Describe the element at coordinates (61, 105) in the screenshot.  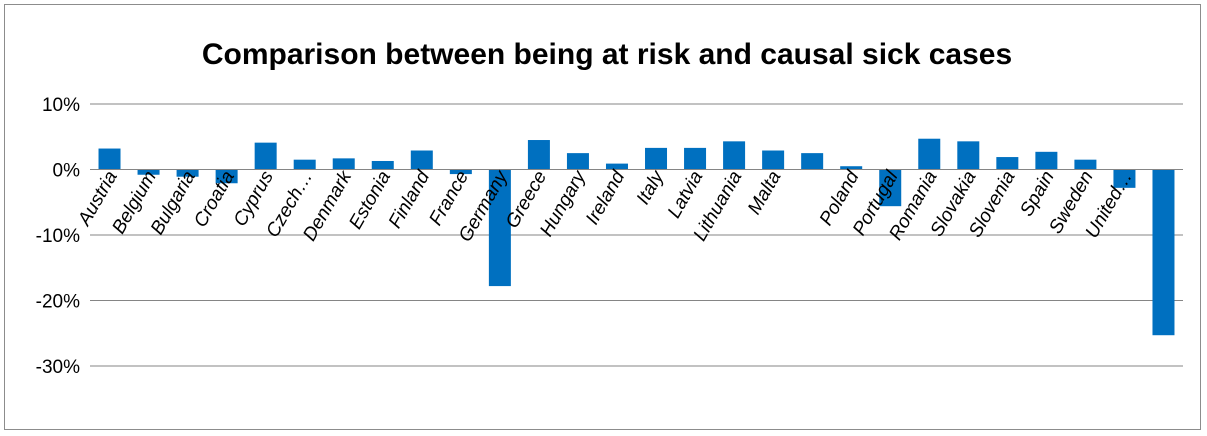
I see `y-tick-label: 10%` at that location.